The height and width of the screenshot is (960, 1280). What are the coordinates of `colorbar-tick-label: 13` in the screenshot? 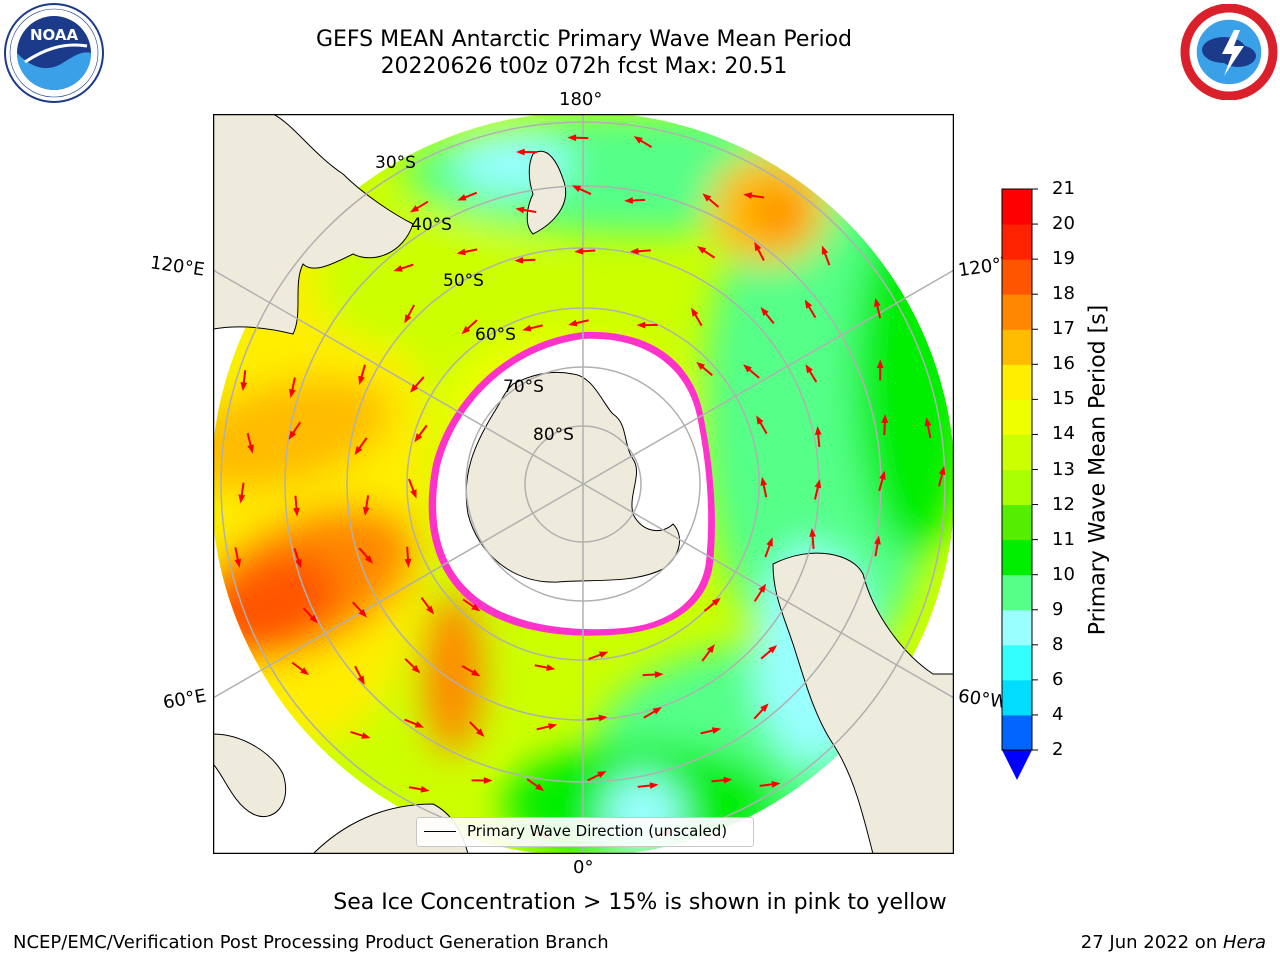 It's located at (1063, 469).